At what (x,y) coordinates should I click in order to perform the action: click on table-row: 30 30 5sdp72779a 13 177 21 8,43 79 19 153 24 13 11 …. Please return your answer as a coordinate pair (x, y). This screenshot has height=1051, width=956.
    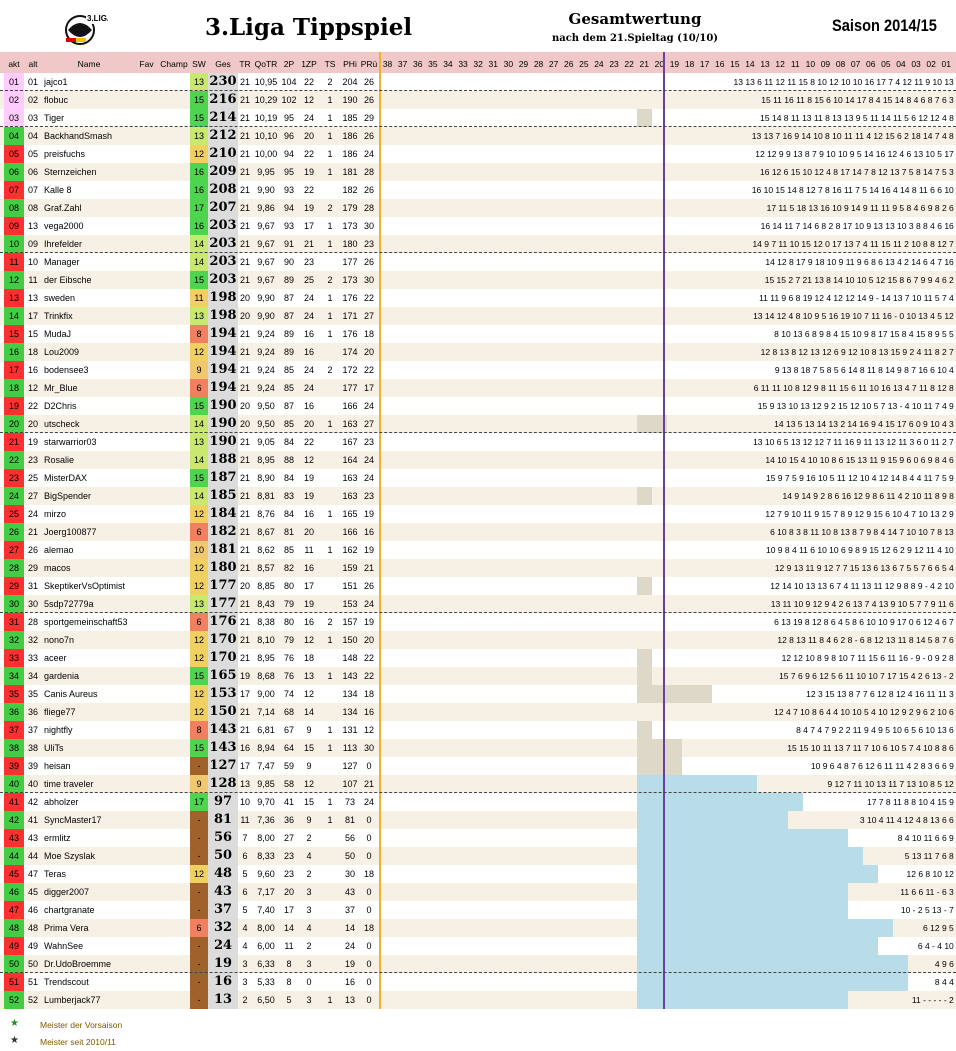
    Looking at the image, I should click on (478, 604).